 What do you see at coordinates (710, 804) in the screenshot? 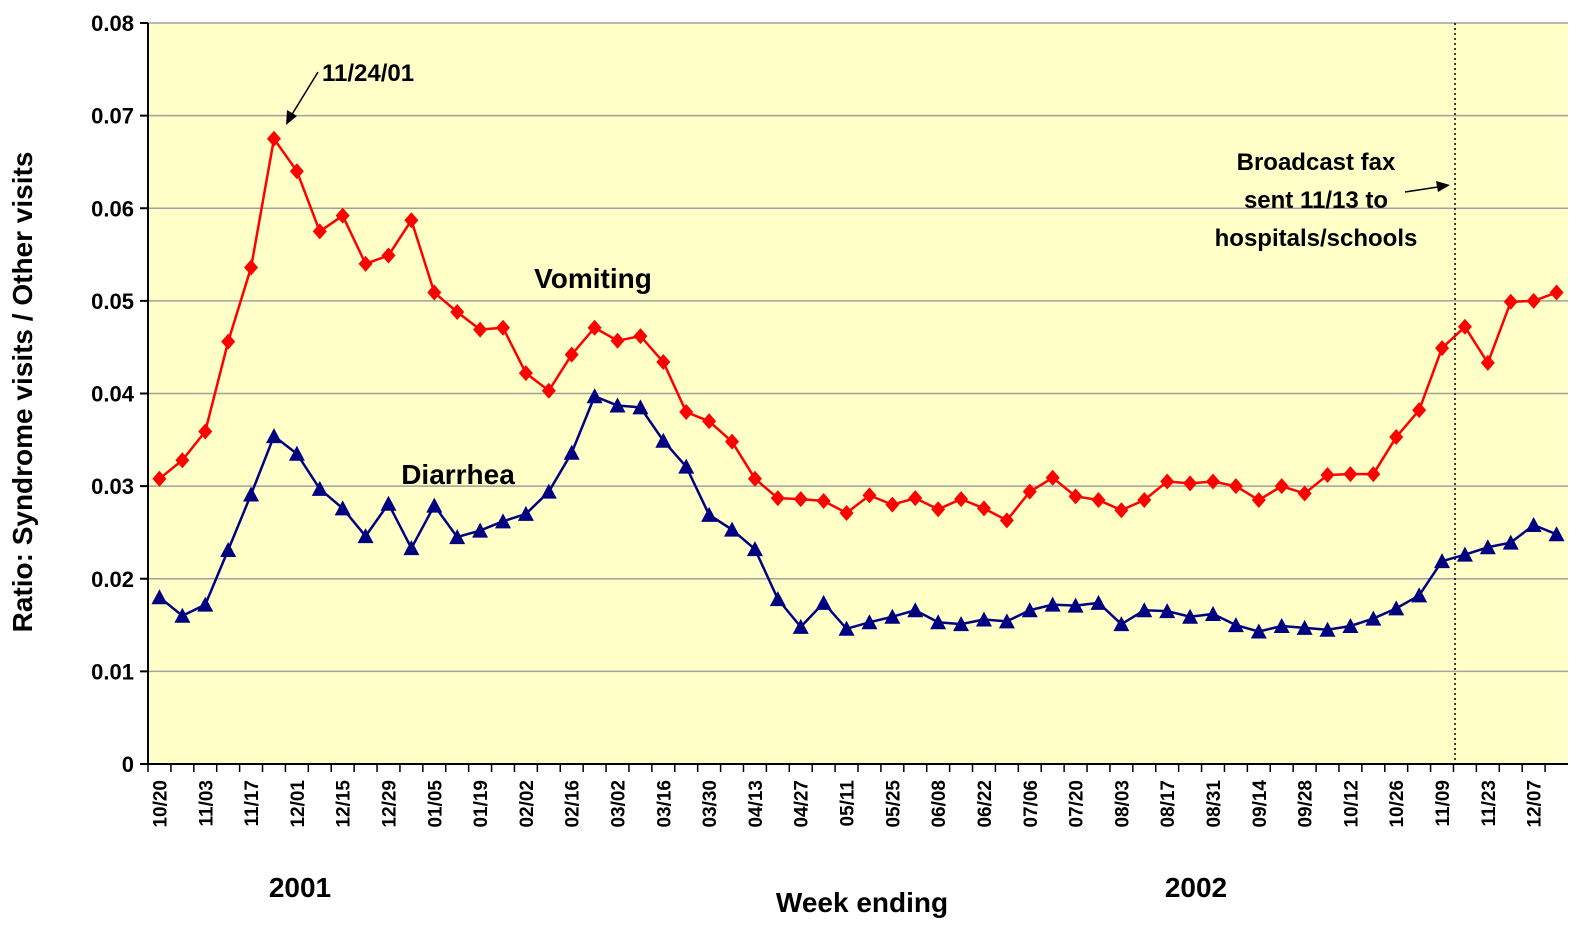
I see `x-tick-label: 03/30` at bounding box center [710, 804].